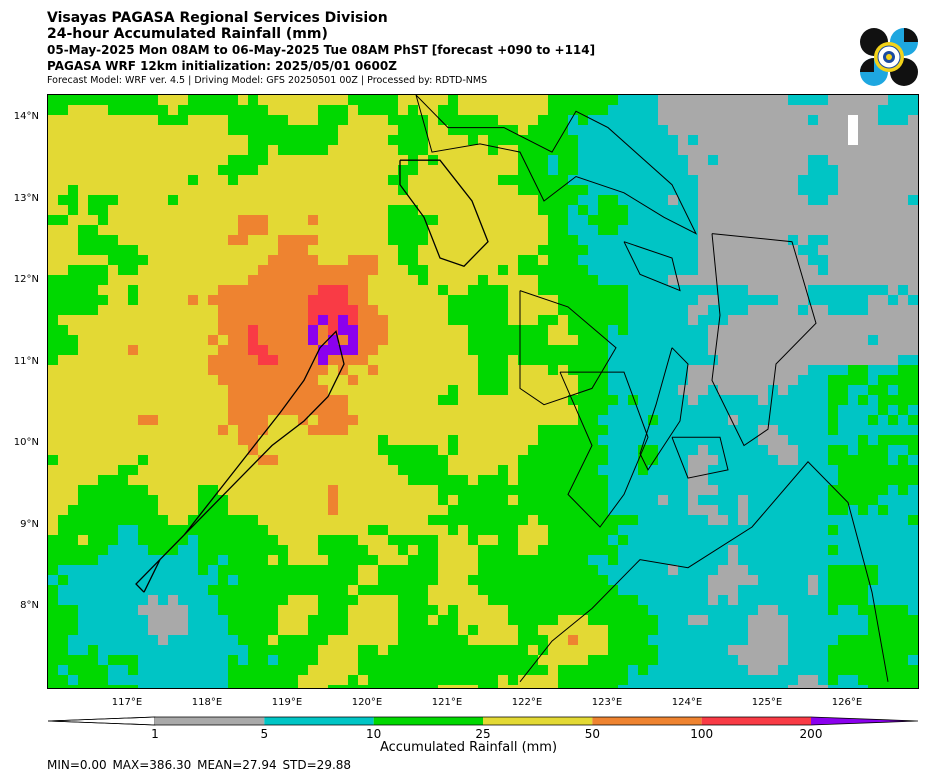 This screenshot has height=784, width=937. I want to click on longitude-label: 117°E, so click(127, 702).